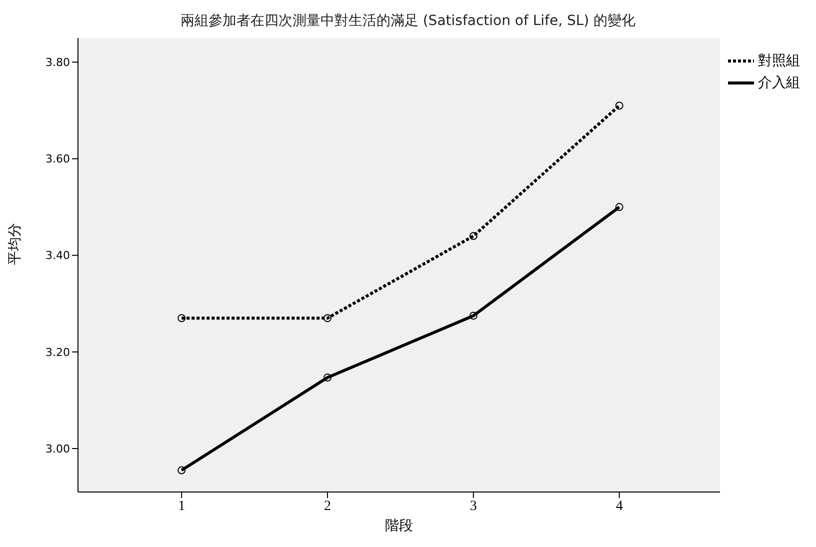 The image size is (816, 547). What do you see at coordinates (399, 526) in the screenshot?
I see `x-axis-title: 階段` at bounding box center [399, 526].